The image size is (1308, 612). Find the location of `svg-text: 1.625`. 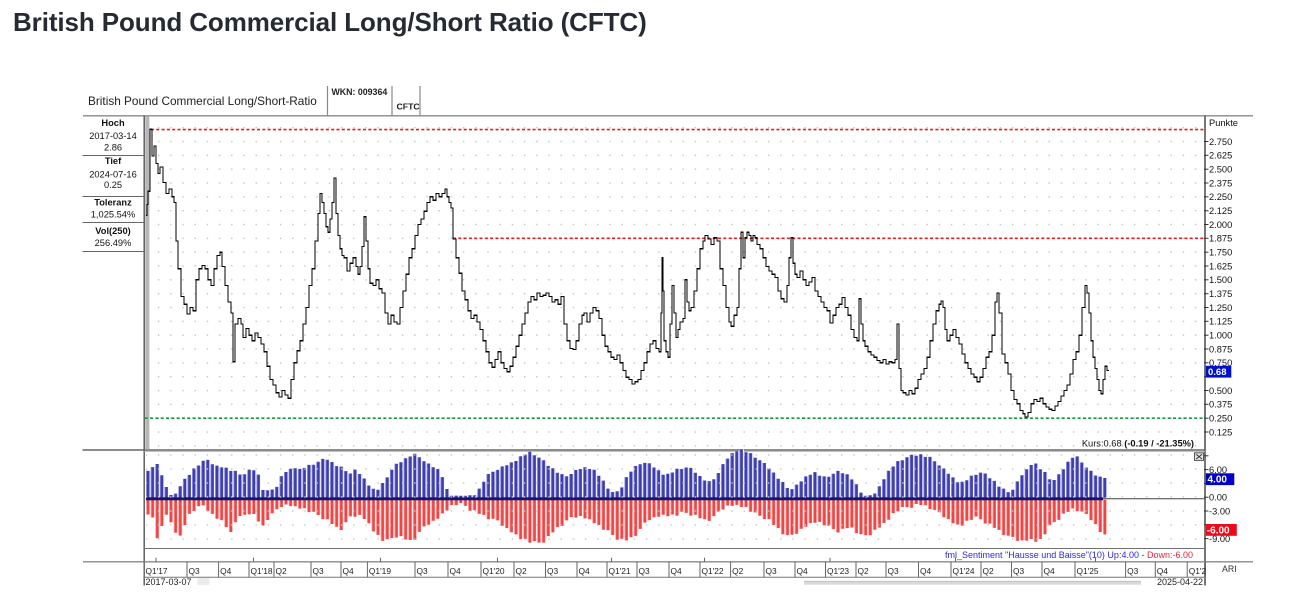

svg-text: 1.625 is located at coordinates (1220, 266).